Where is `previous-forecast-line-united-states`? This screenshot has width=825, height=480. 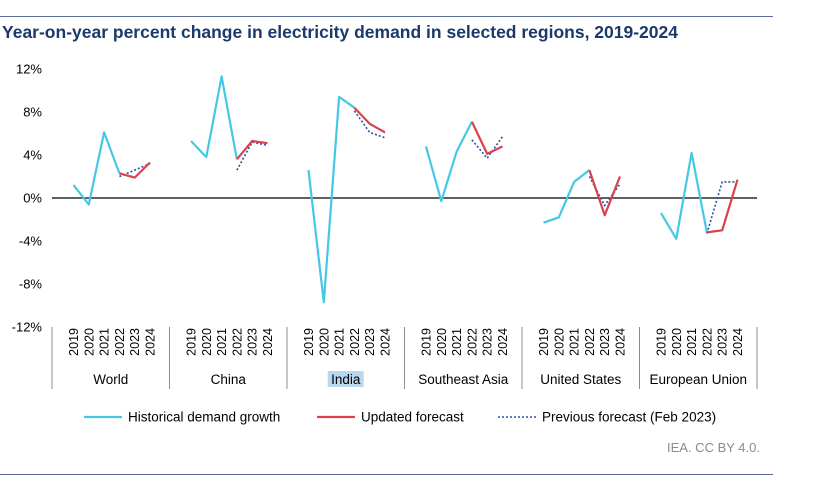 previous-forecast-line-united-states is located at coordinates (604, 192).